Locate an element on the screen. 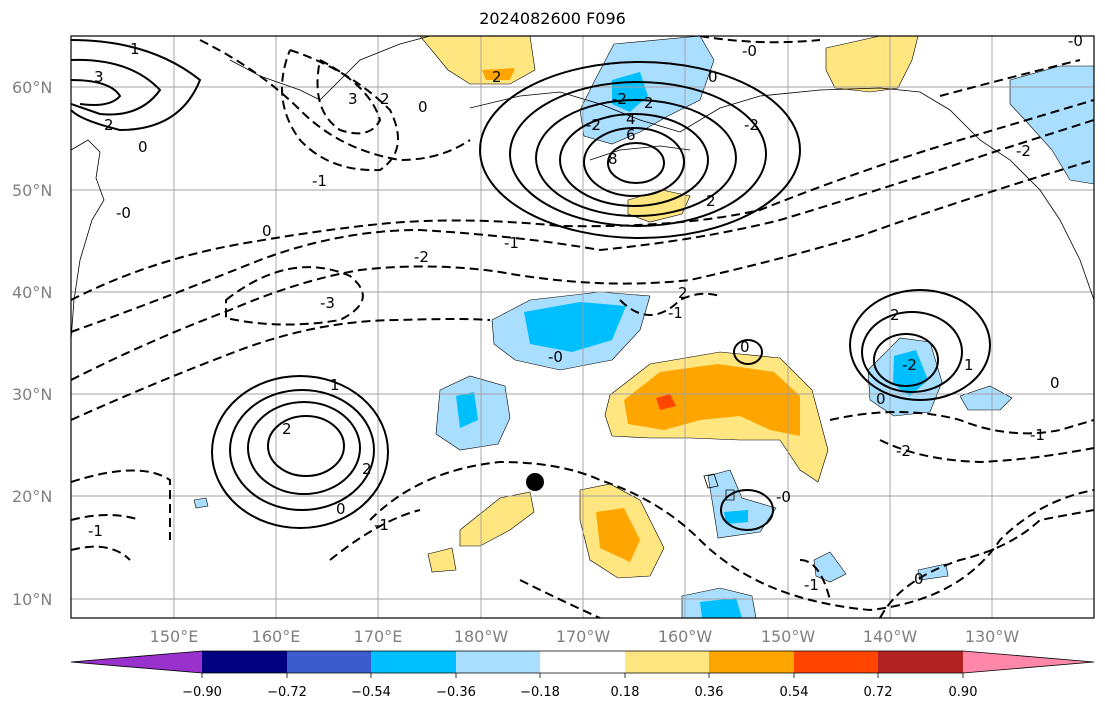 Image resolution: width=1105 pixels, height=712 pixels. positive-red is located at coordinates (666, 402).